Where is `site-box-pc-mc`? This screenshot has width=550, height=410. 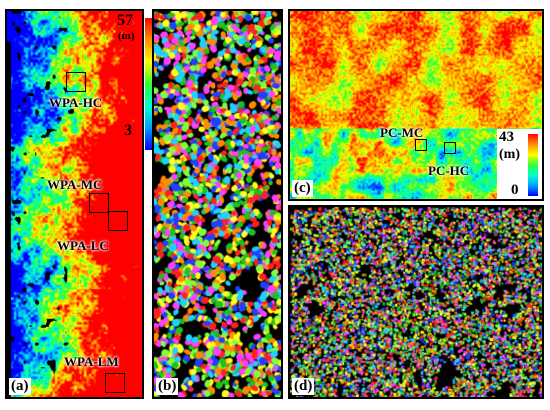 site-box-pc-mc is located at coordinates (421, 145).